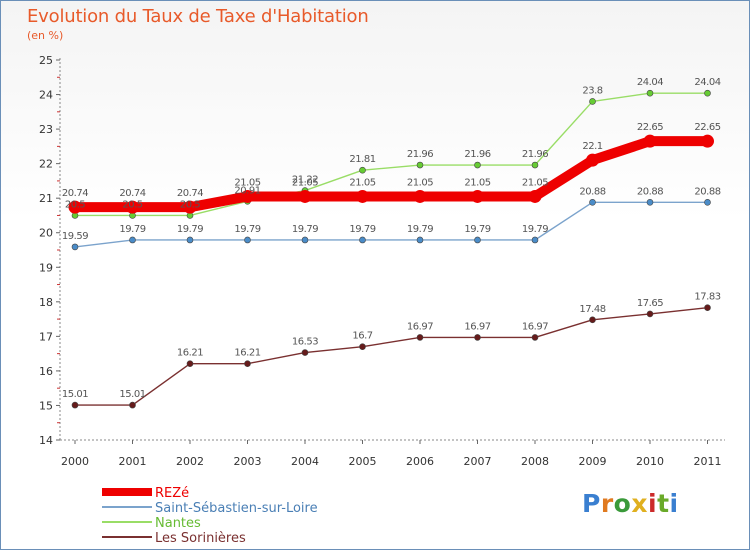  Describe the element at coordinates (200, 538) in the screenshot. I see `legend-label: Les Sorinières` at that location.